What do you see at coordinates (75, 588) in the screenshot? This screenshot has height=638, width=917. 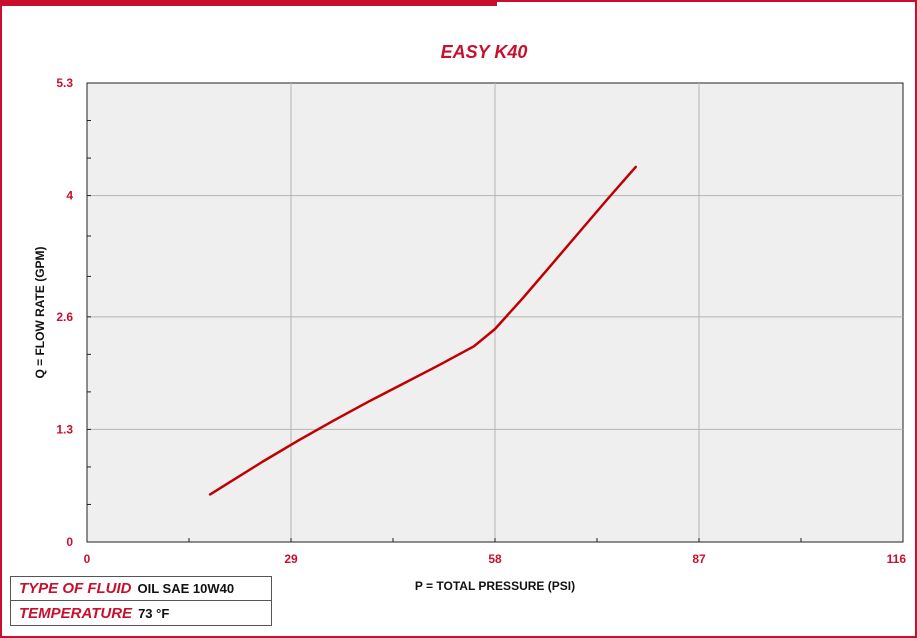 I see `fluid-type-label: TYPE OF FLUID` at bounding box center [75, 588].